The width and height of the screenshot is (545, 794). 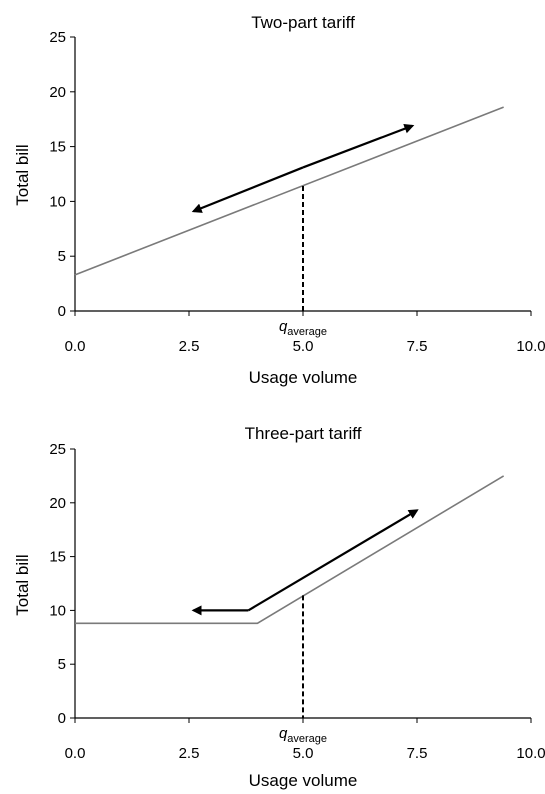 I want to click on chart-title: Two-part tariff, so click(x=303, y=22).